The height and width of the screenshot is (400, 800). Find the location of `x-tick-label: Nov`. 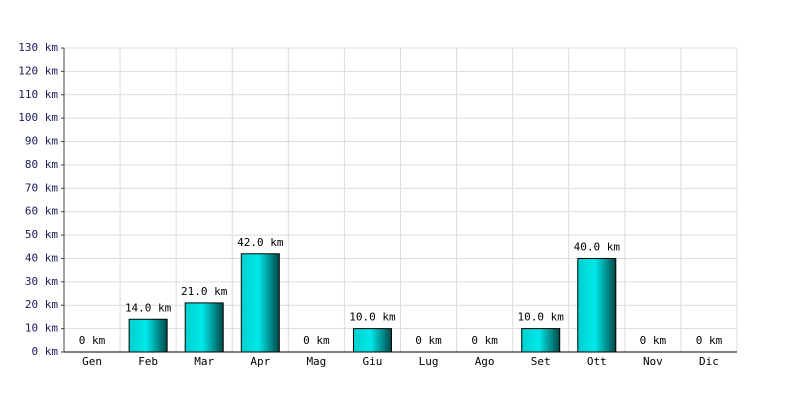

x-tick-label: Nov is located at coordinates (653, 361).